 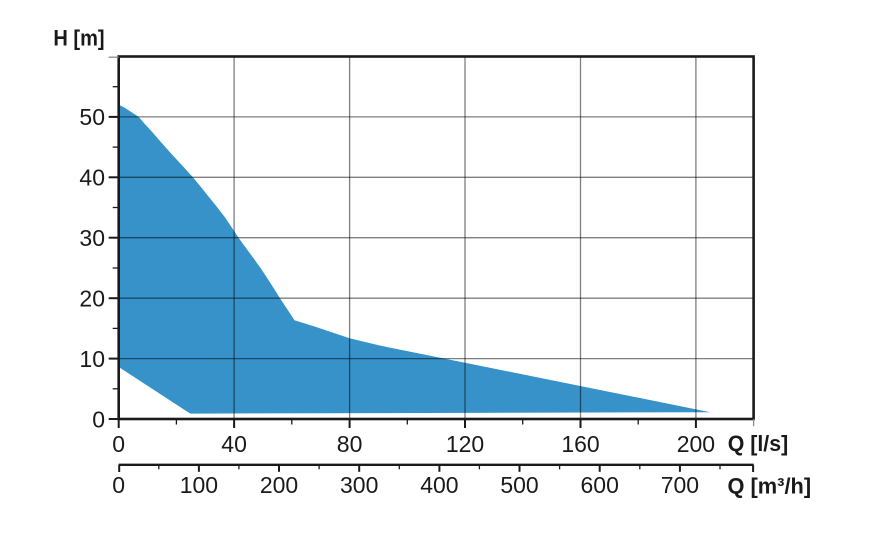 I want to click on svg-text: 20, so click(x=92, y=299).